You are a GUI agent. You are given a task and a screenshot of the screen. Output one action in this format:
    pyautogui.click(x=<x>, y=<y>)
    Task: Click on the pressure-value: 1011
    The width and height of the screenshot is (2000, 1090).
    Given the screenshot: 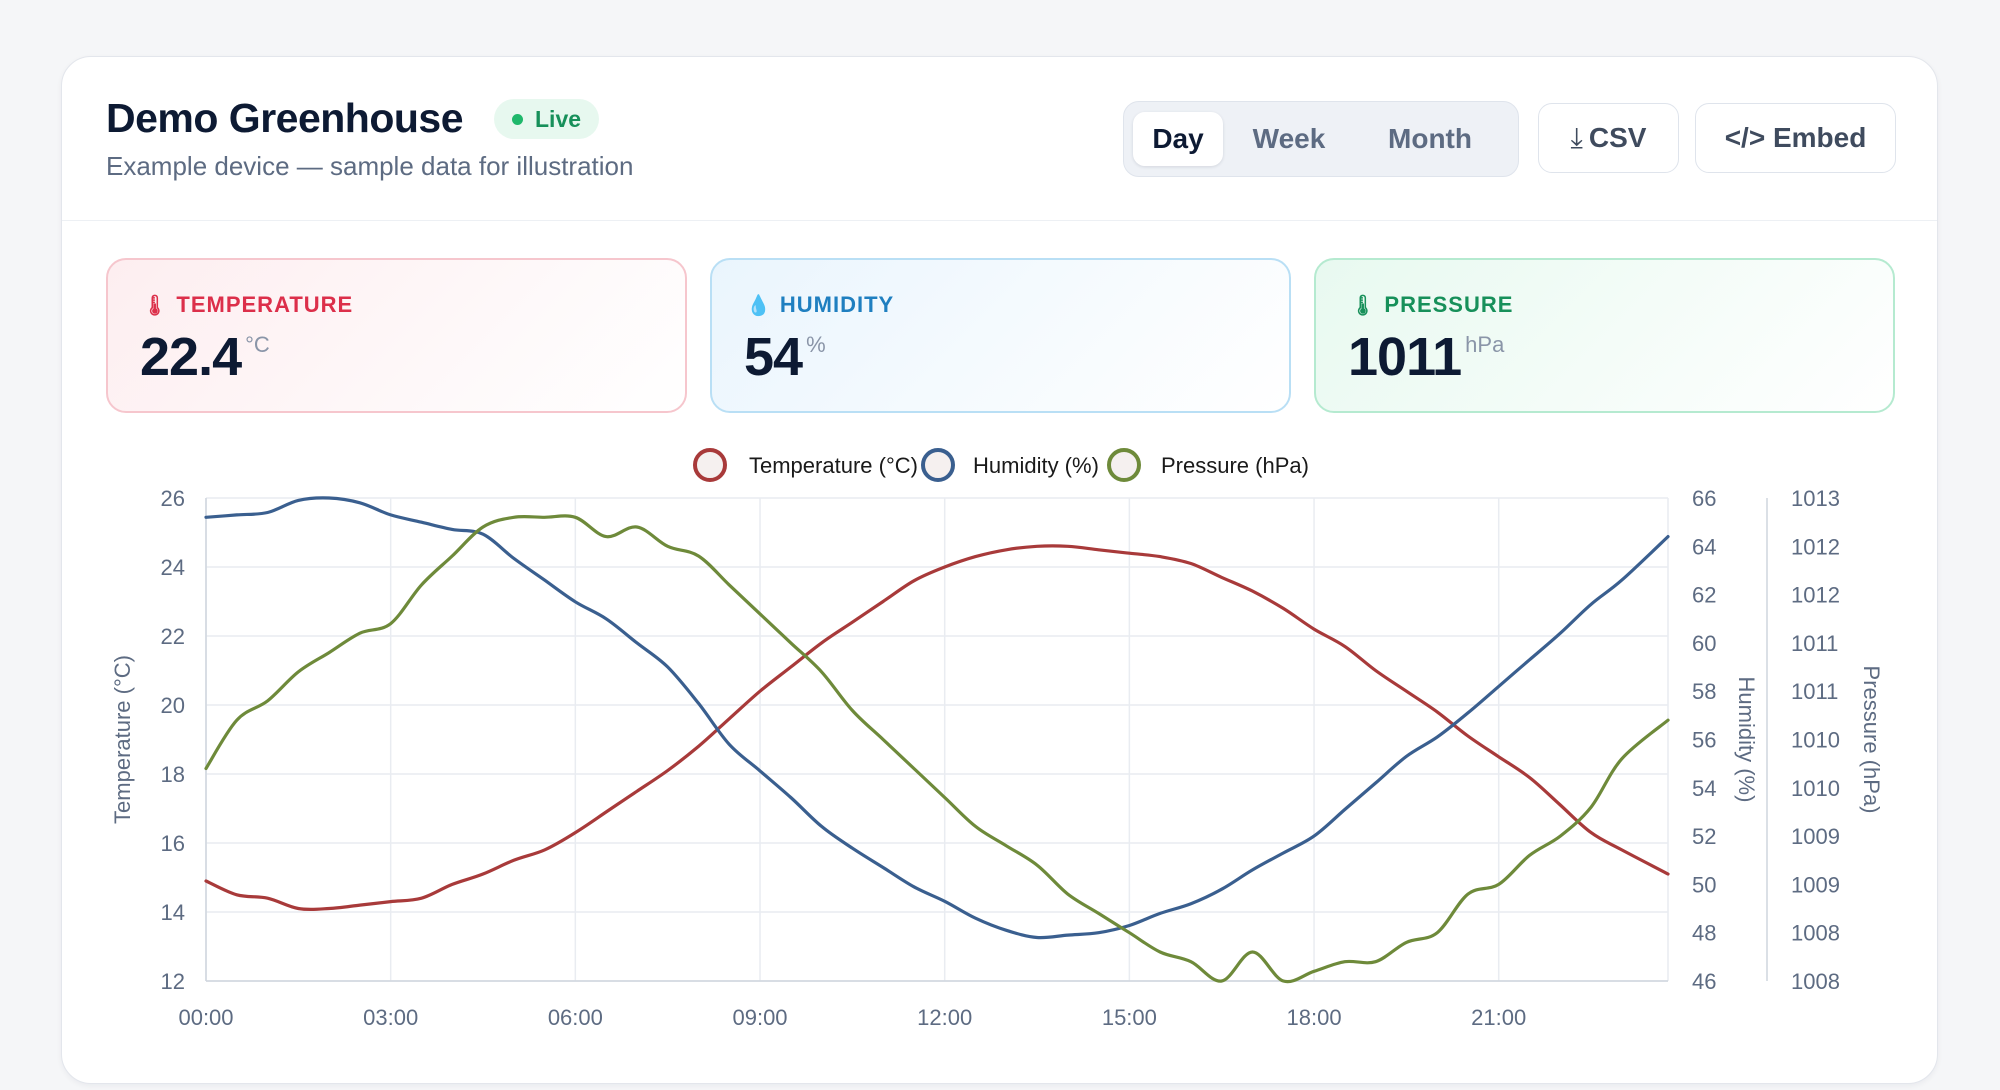 What is the action you would take?
    pyautogui.click(x=1405, y=357)
    